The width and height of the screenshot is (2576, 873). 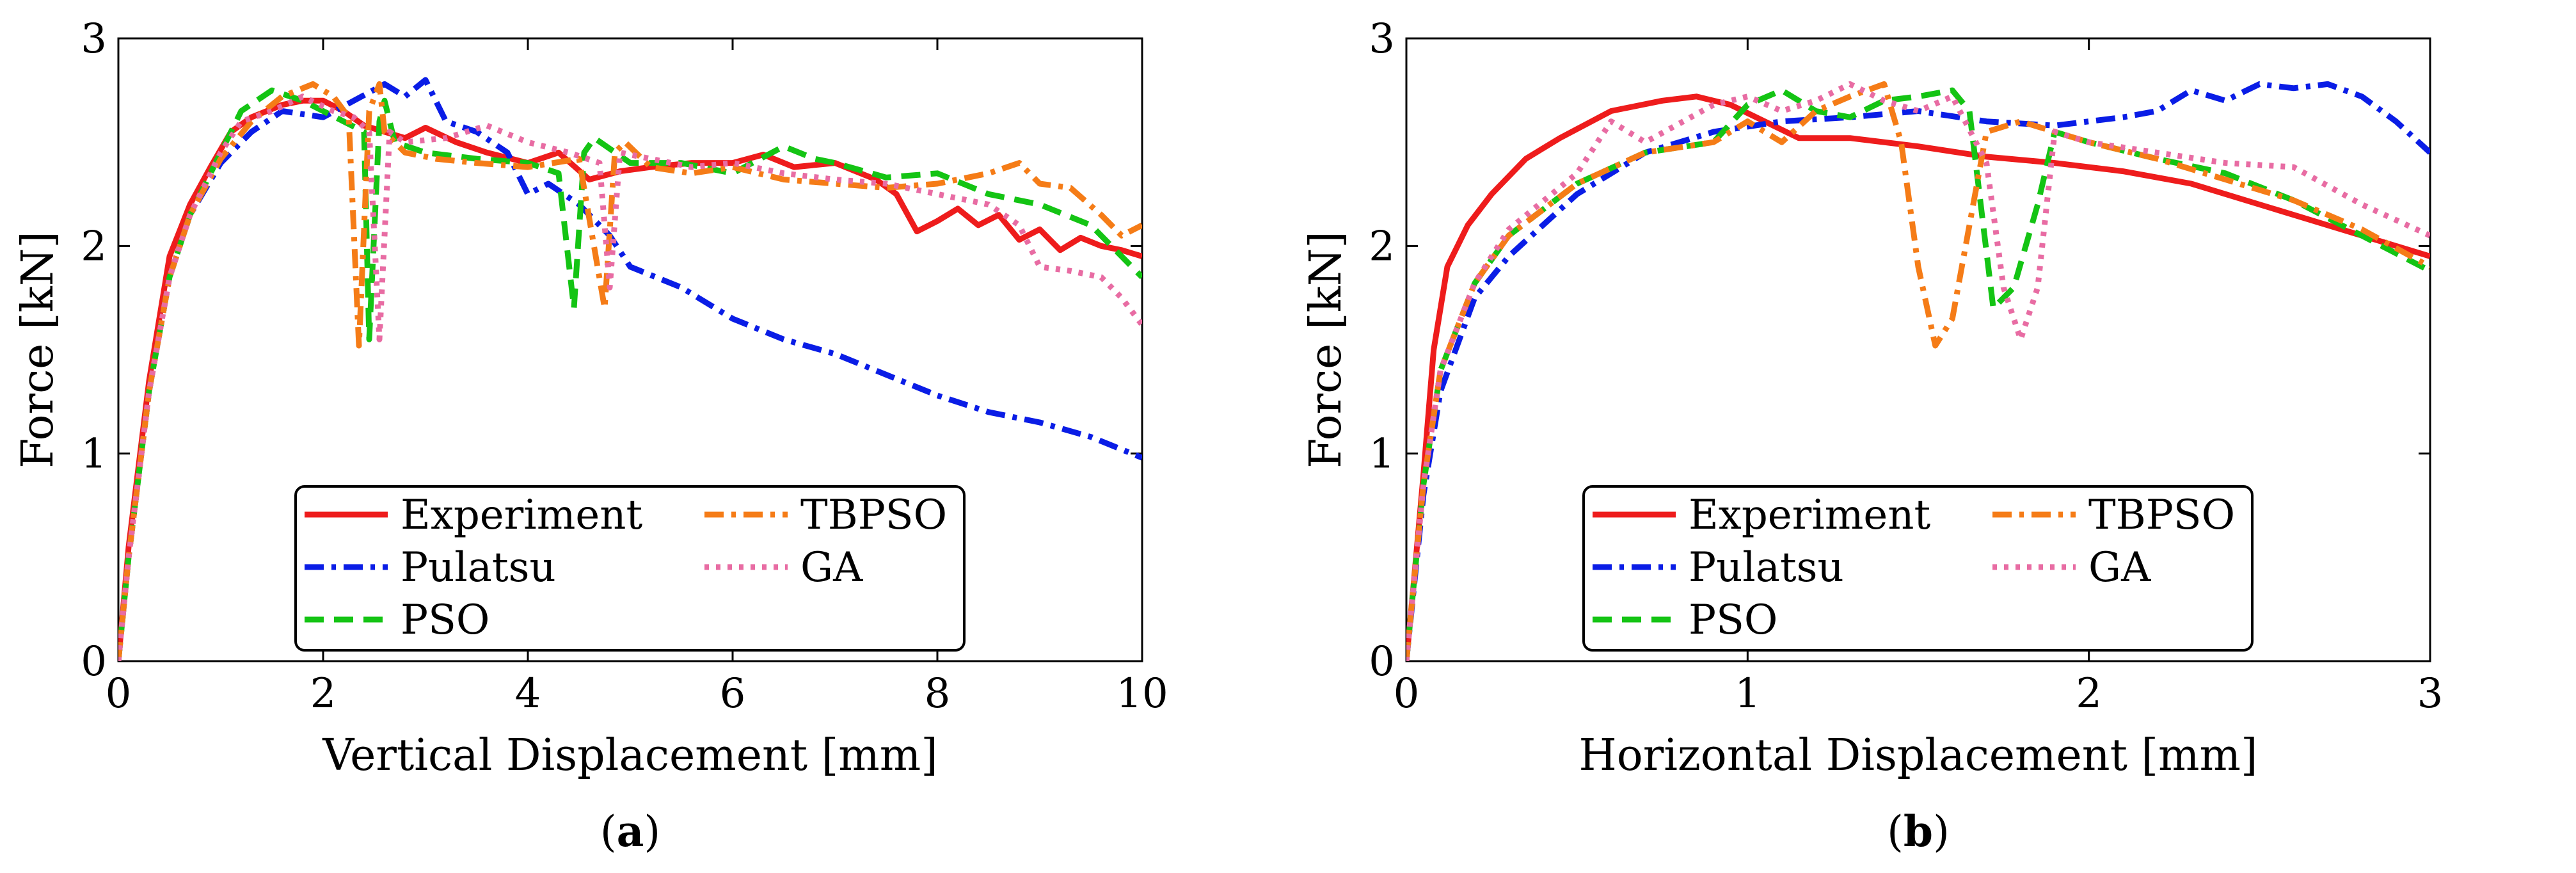 I want to click on x-tick-label: 10, so click(x=1142, y=693).